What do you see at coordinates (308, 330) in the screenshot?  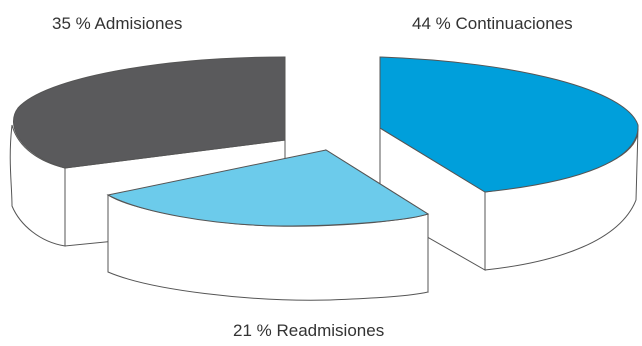 I see `label-readmisiones: 21 % Readmisiones` at bounding box center [308, 330].